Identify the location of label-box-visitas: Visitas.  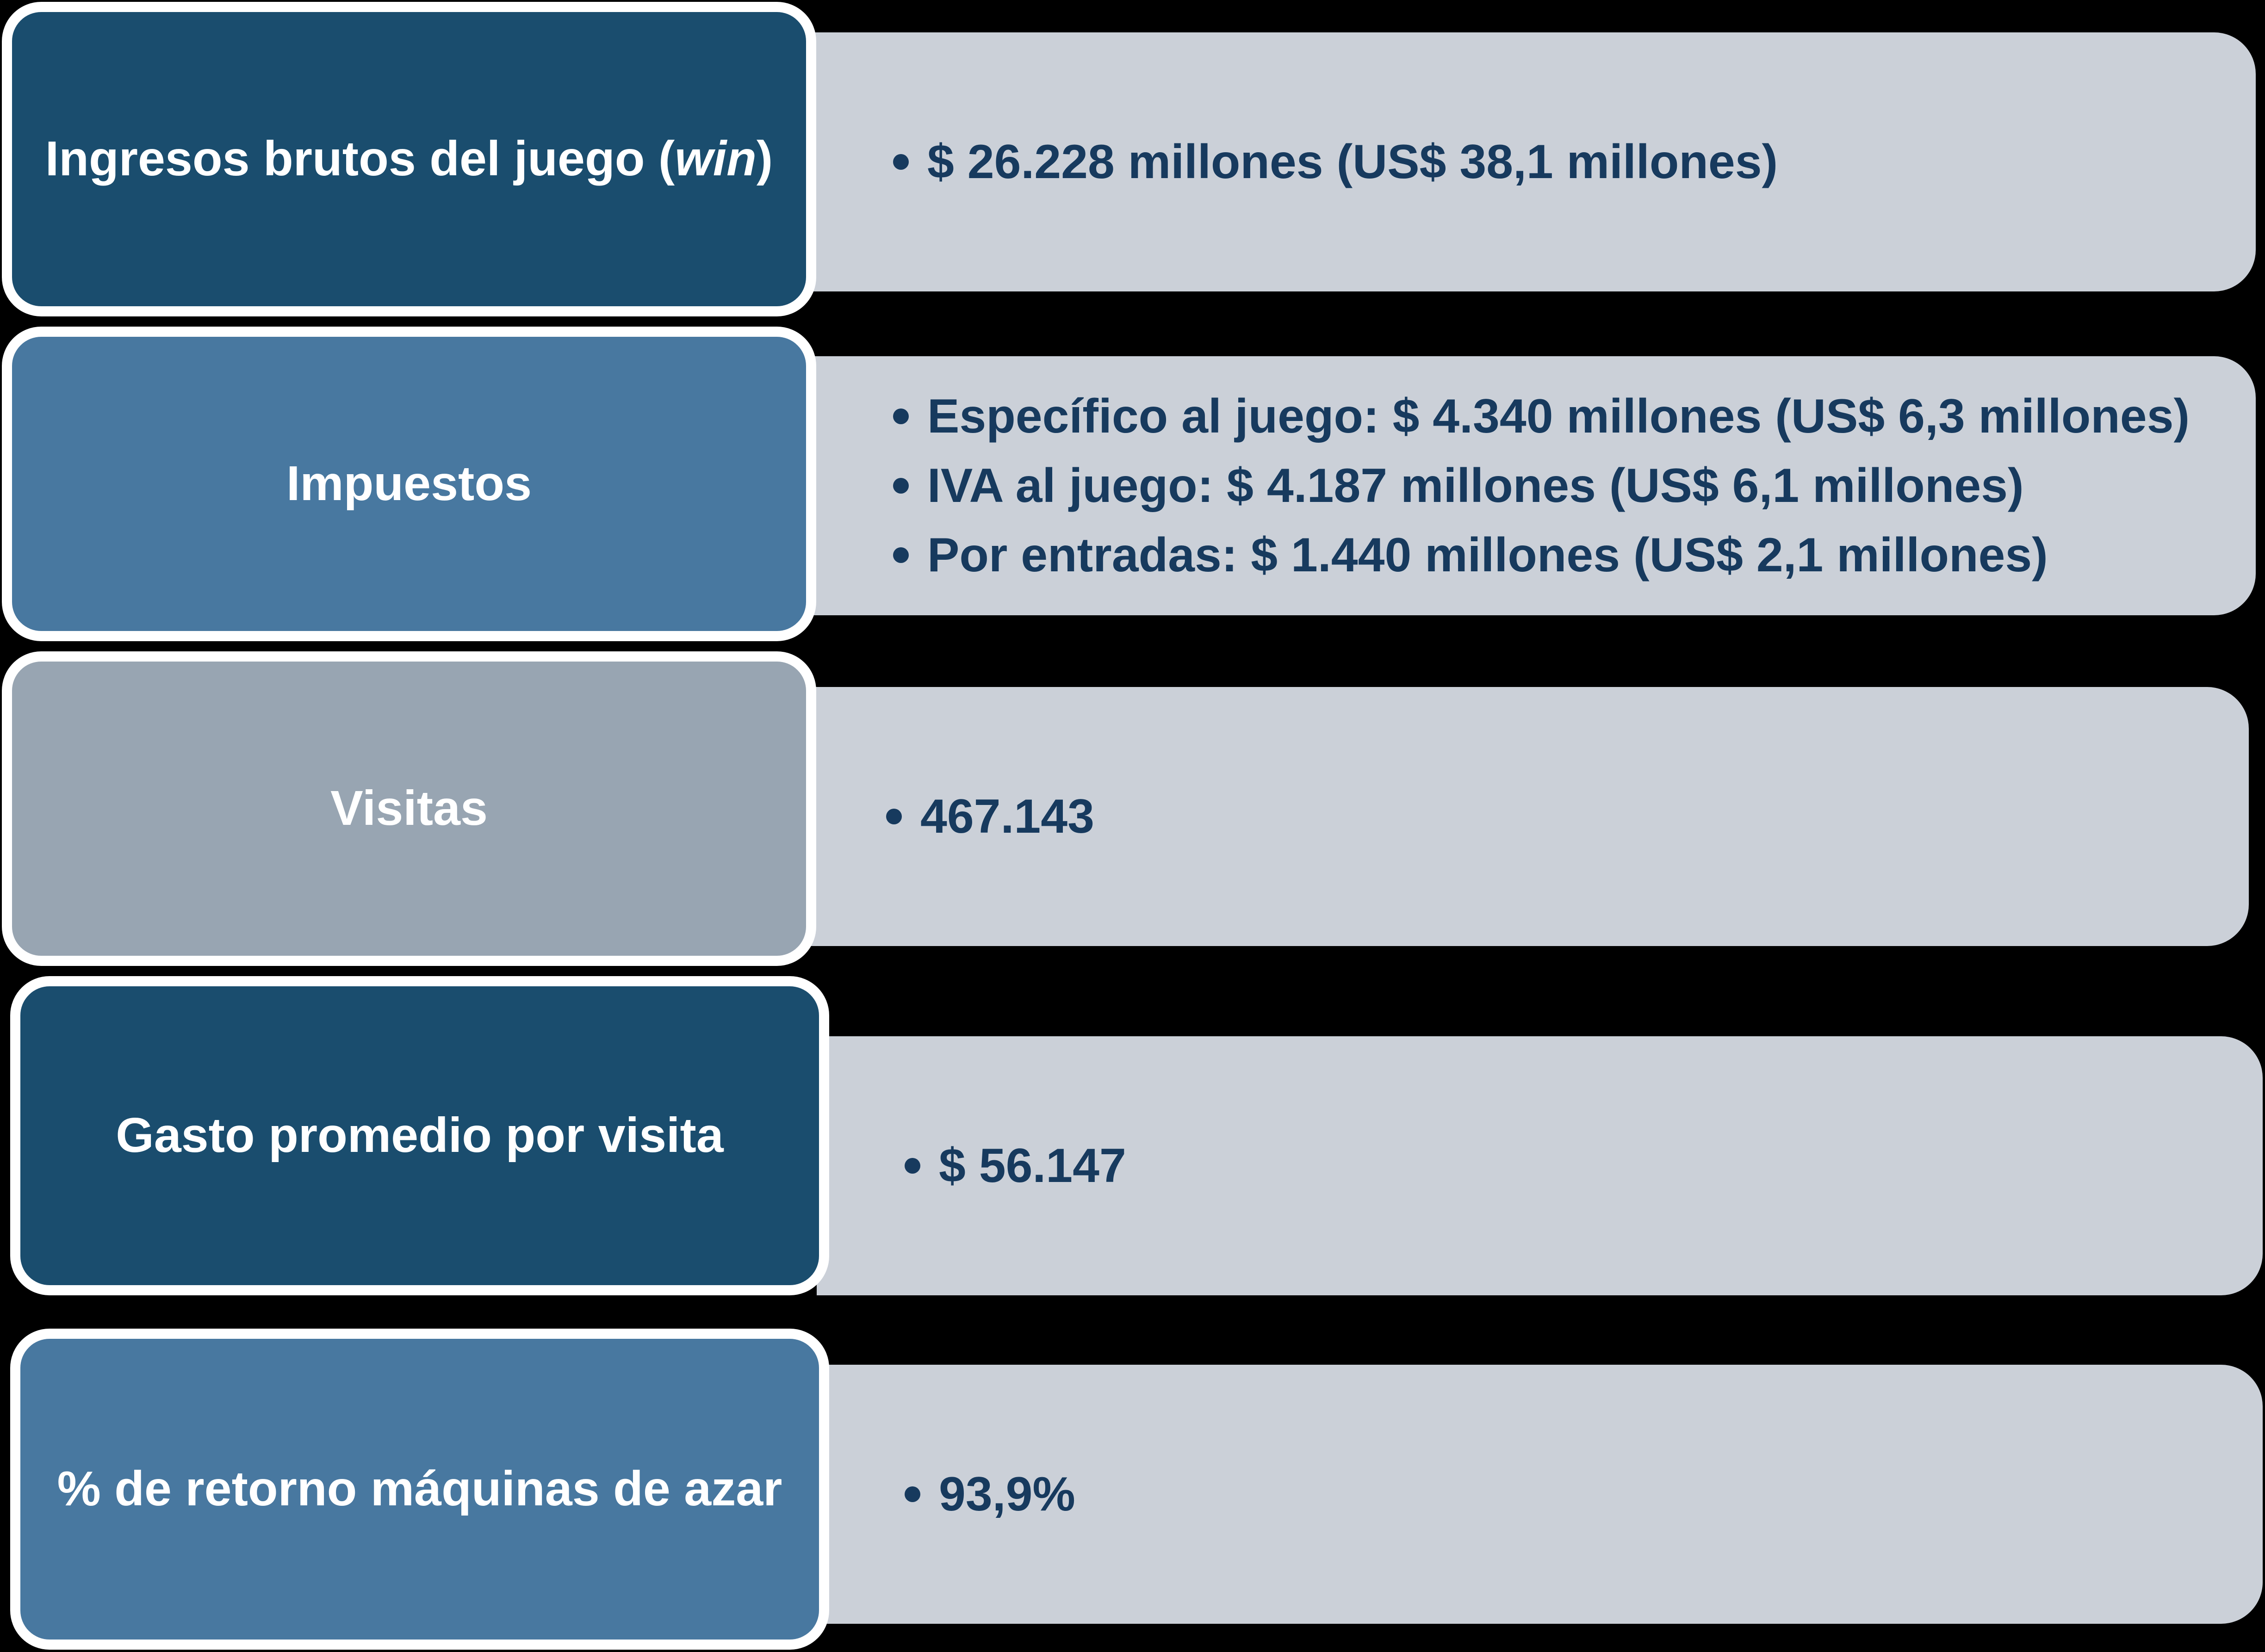
(409, 808).